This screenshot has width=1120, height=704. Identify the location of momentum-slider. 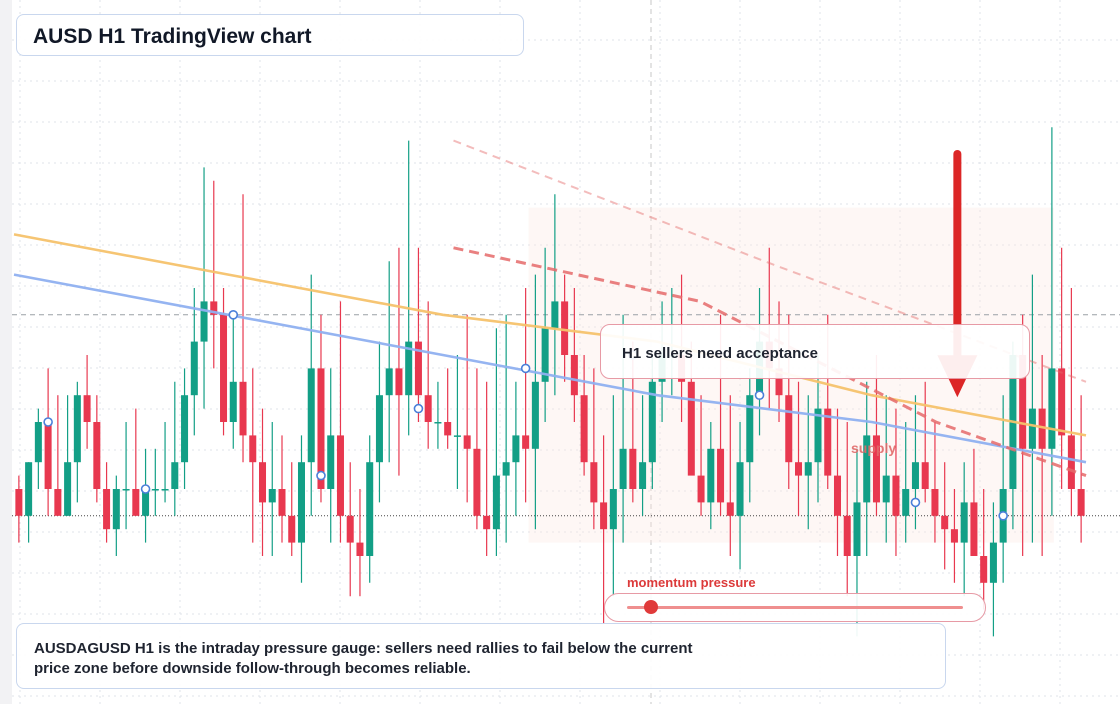
(795, 607).